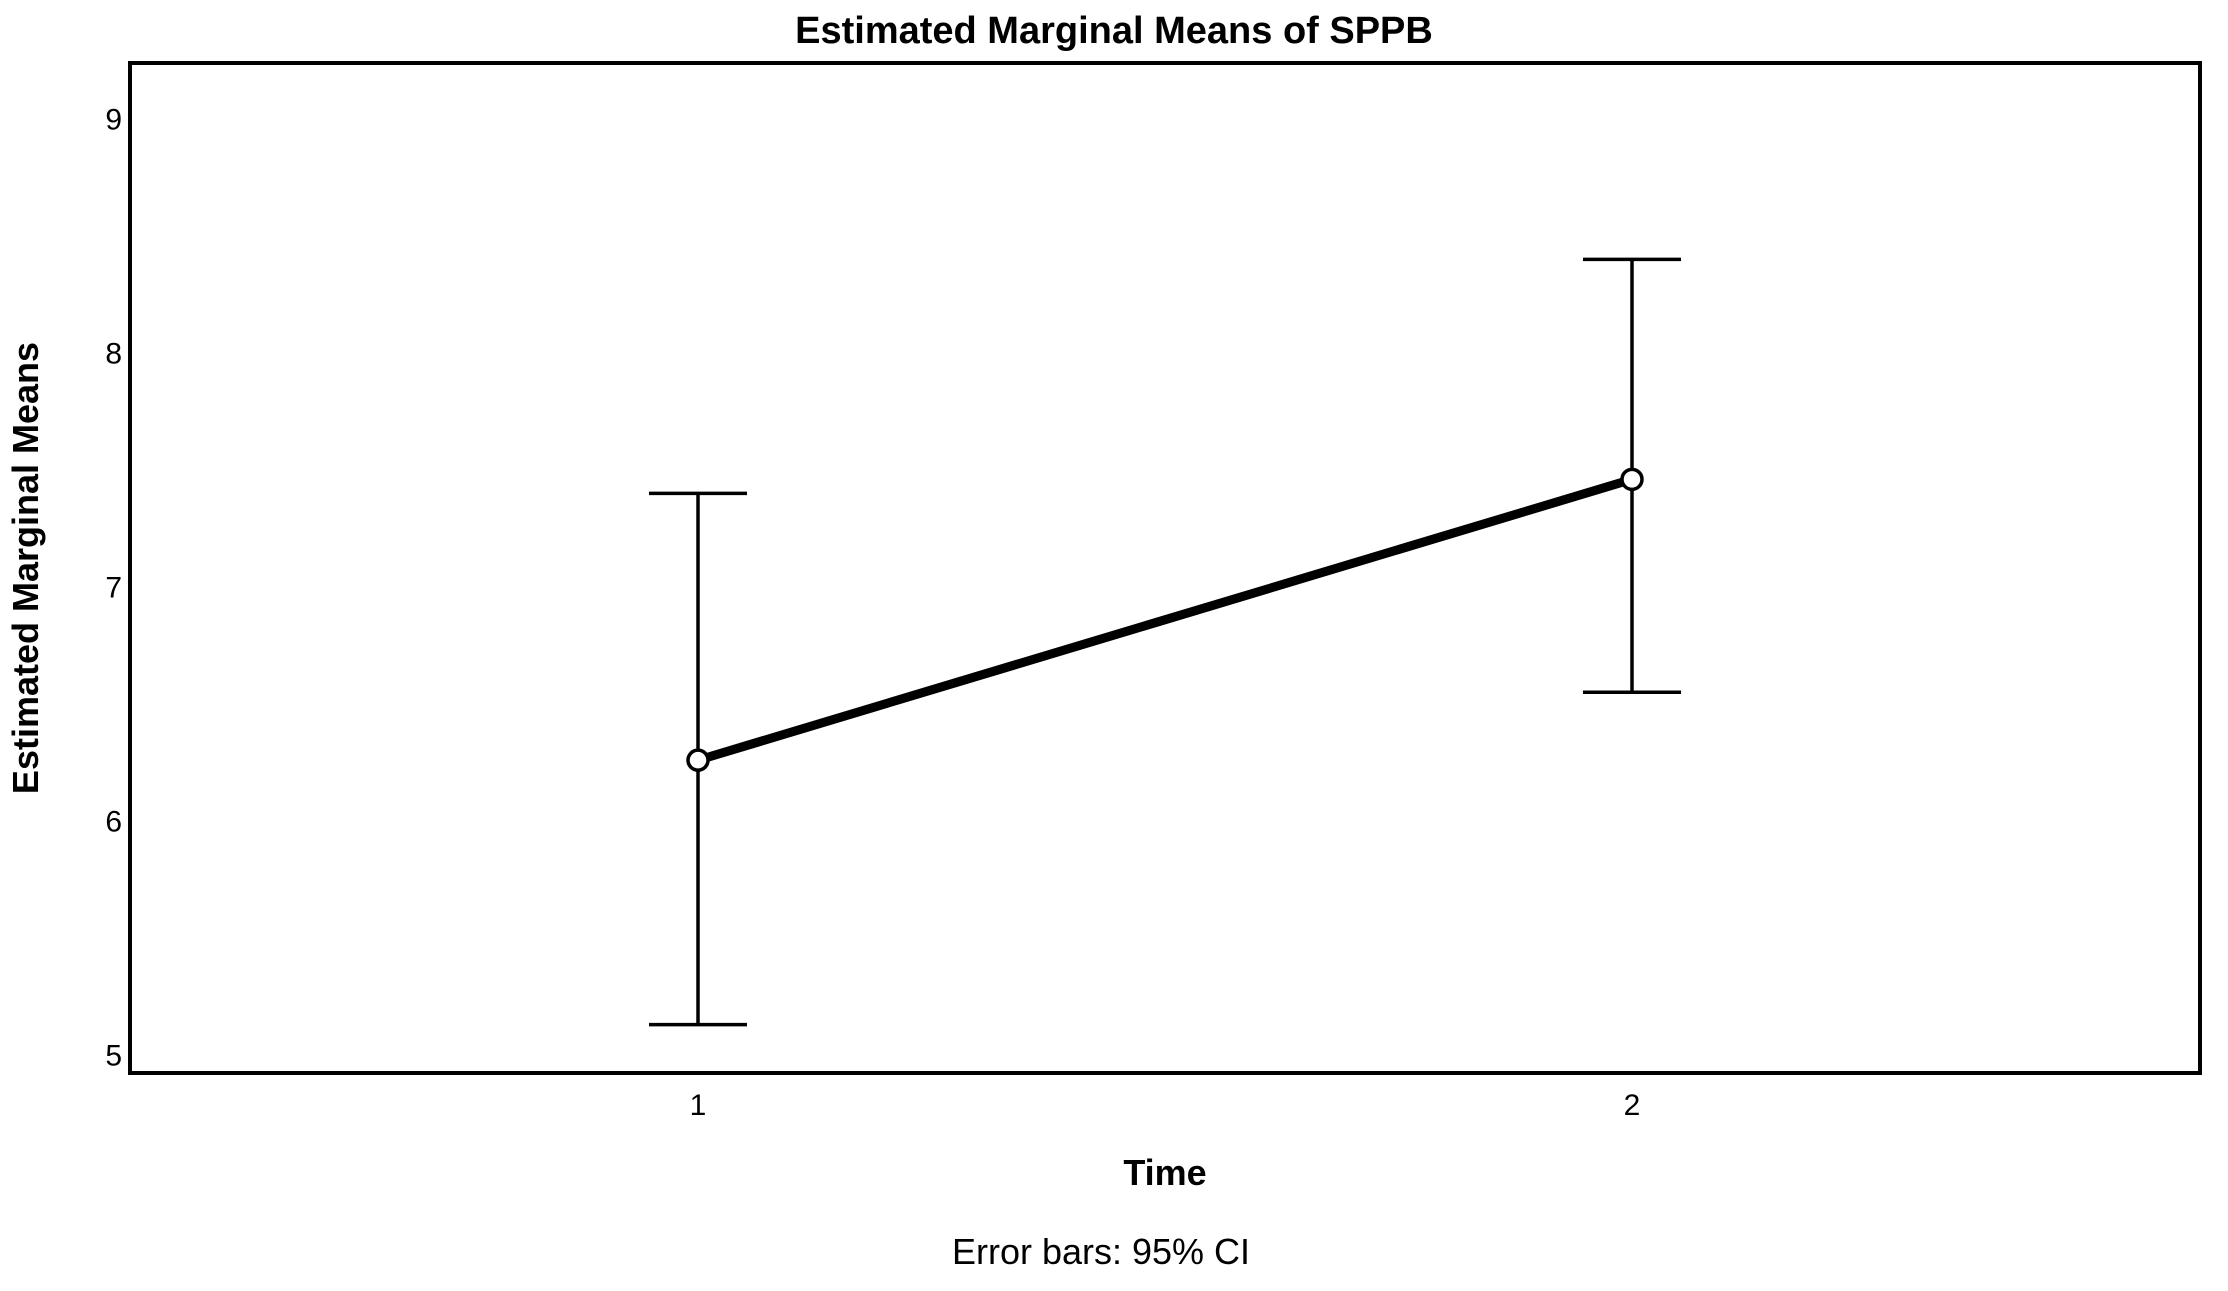 The width and height of the screenshot is (2228, 1291). What do you see at coordinates (113, 822) in the screenshot?
I see `y-tick-label-6: 6` at bounding box center [113, 822].